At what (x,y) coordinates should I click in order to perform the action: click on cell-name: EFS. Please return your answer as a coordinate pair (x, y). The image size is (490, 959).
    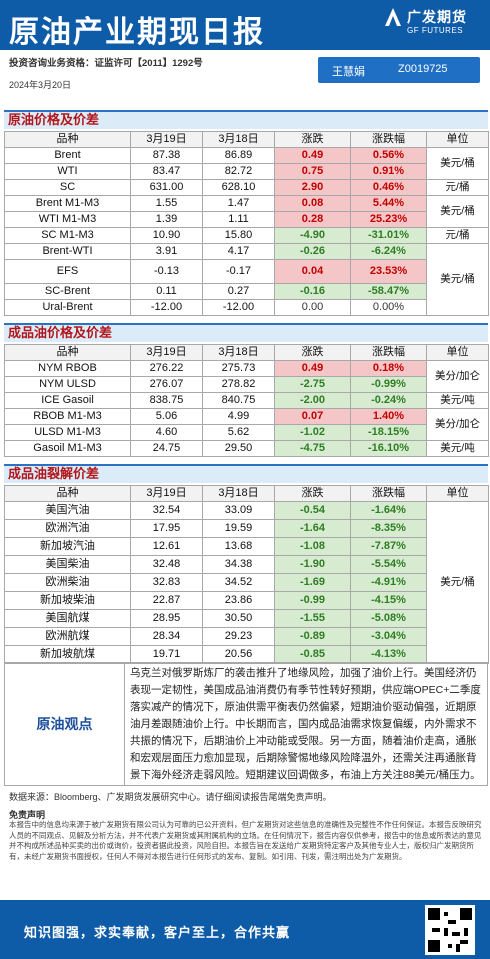
    Looking at the image, I should click on (67, 271).